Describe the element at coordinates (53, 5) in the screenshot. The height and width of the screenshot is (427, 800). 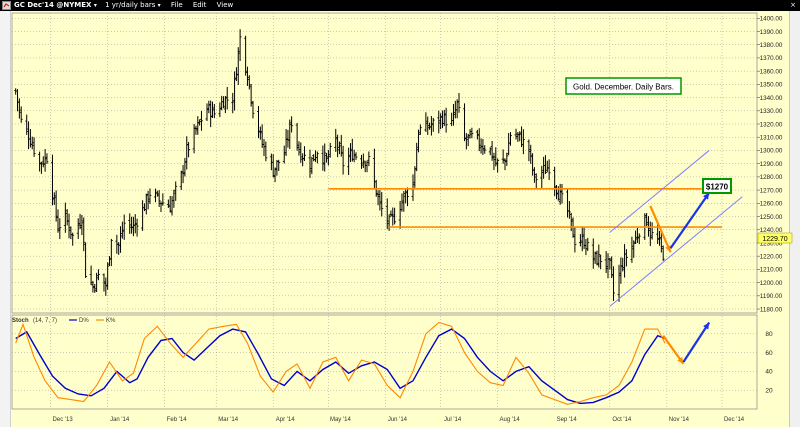
I see `symbol-label: GC Dec'14 @NYMEX` at that location.